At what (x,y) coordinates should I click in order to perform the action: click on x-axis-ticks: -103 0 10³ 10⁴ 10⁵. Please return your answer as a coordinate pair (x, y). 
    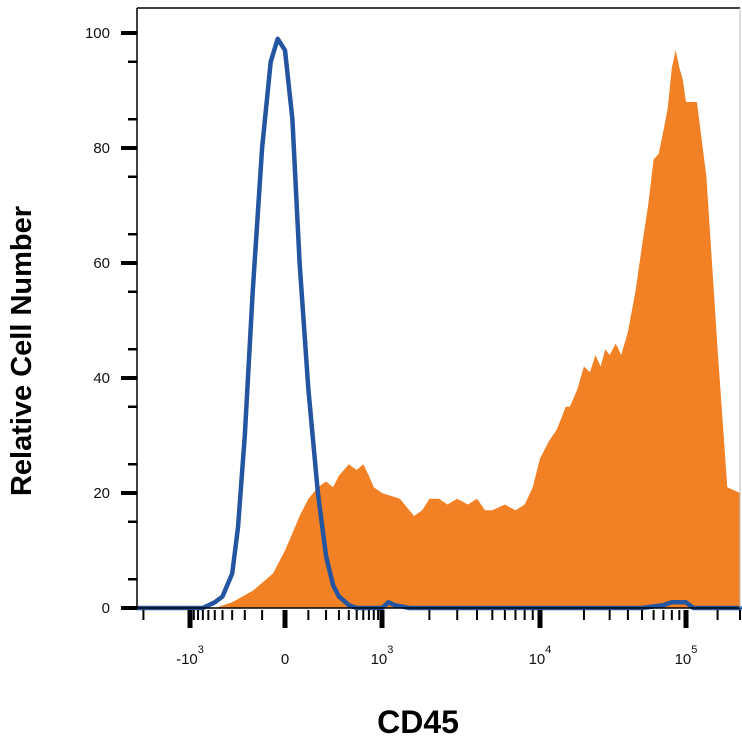
    Looking at the image, I should click on (441, 639).